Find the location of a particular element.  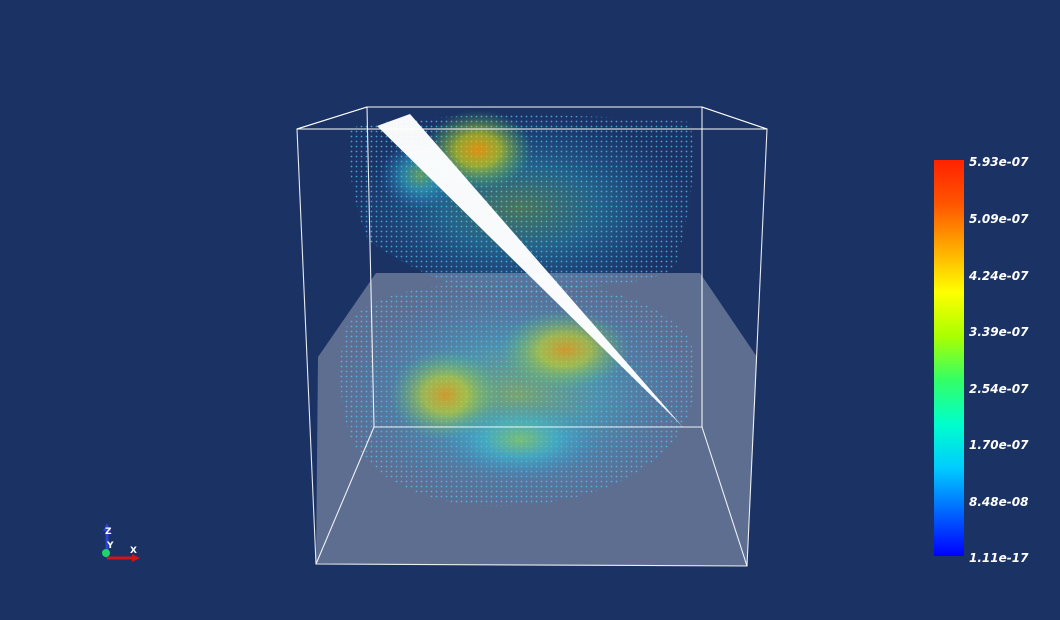

color-legend-label: 8.48e-08 is located at coordinates (999, 502).